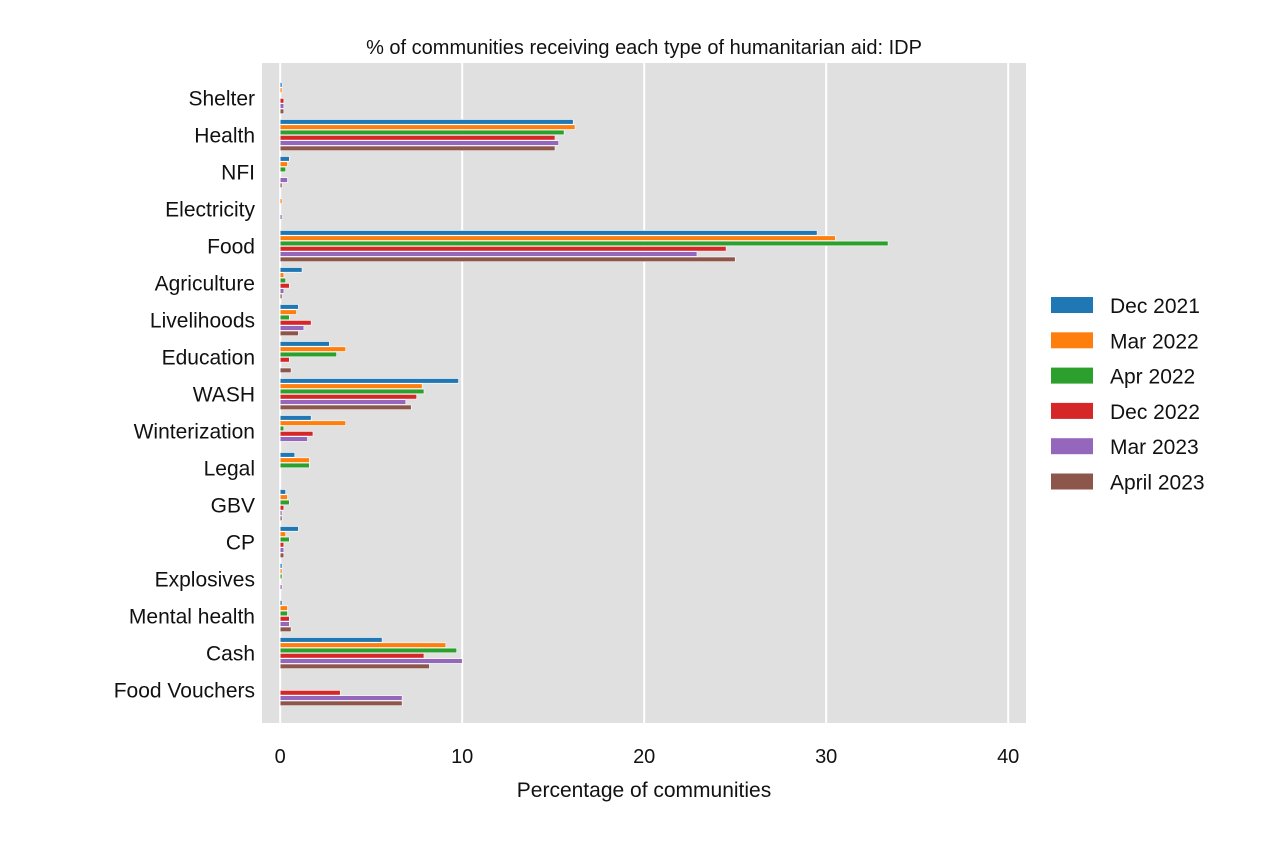  Describe the element at coordinates (238, 172) in the screenshot. I see `category-label: NFI` at that location.